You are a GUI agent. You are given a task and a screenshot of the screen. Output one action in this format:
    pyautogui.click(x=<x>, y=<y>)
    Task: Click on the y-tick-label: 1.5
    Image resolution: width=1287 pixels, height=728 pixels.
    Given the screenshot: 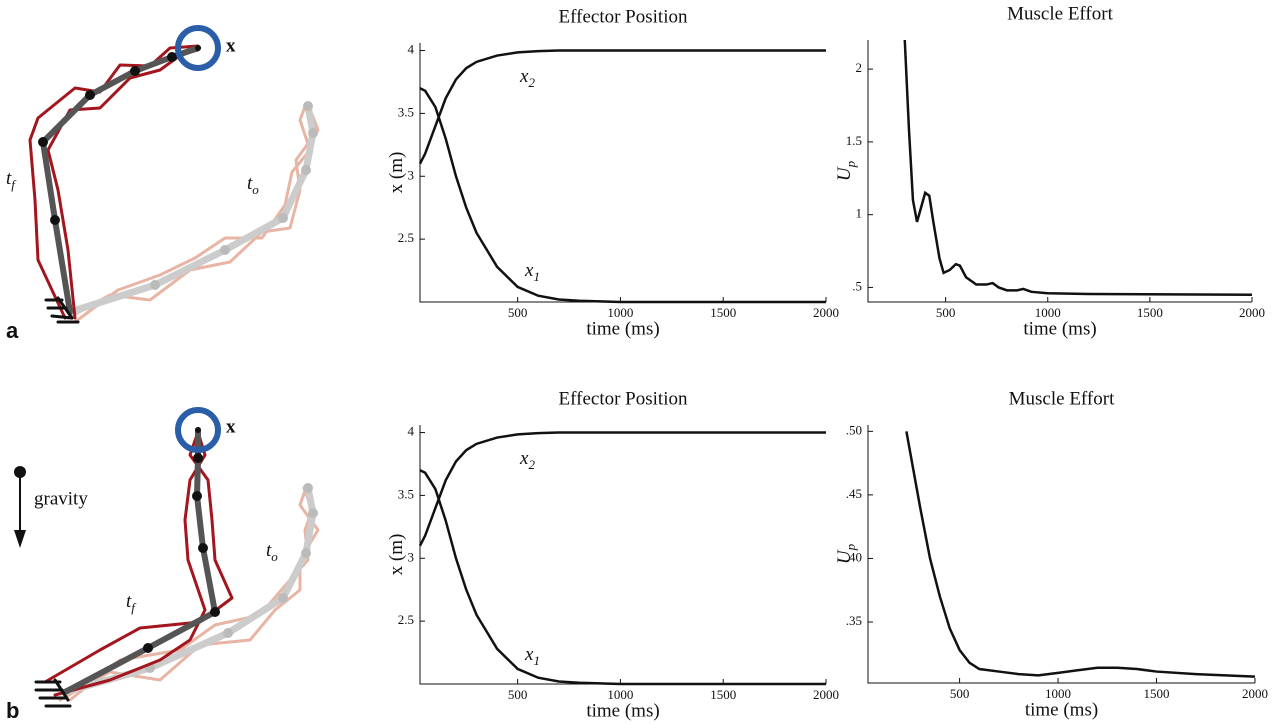 What is the action you would take?
    pyautogui.click(x=854, y=140)
    